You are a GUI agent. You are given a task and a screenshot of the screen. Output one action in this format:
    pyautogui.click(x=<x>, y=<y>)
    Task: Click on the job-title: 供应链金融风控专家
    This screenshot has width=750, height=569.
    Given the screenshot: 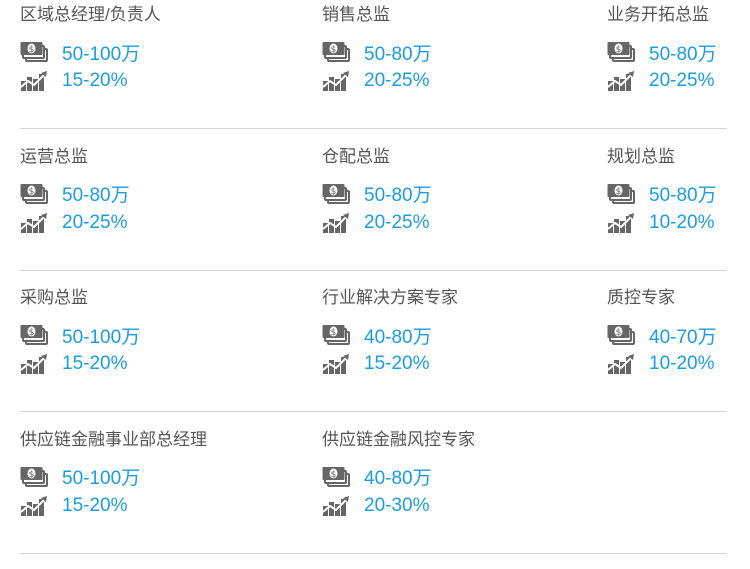 What is the action you would take?
    pyautogui.click(x=398, y=439)
    